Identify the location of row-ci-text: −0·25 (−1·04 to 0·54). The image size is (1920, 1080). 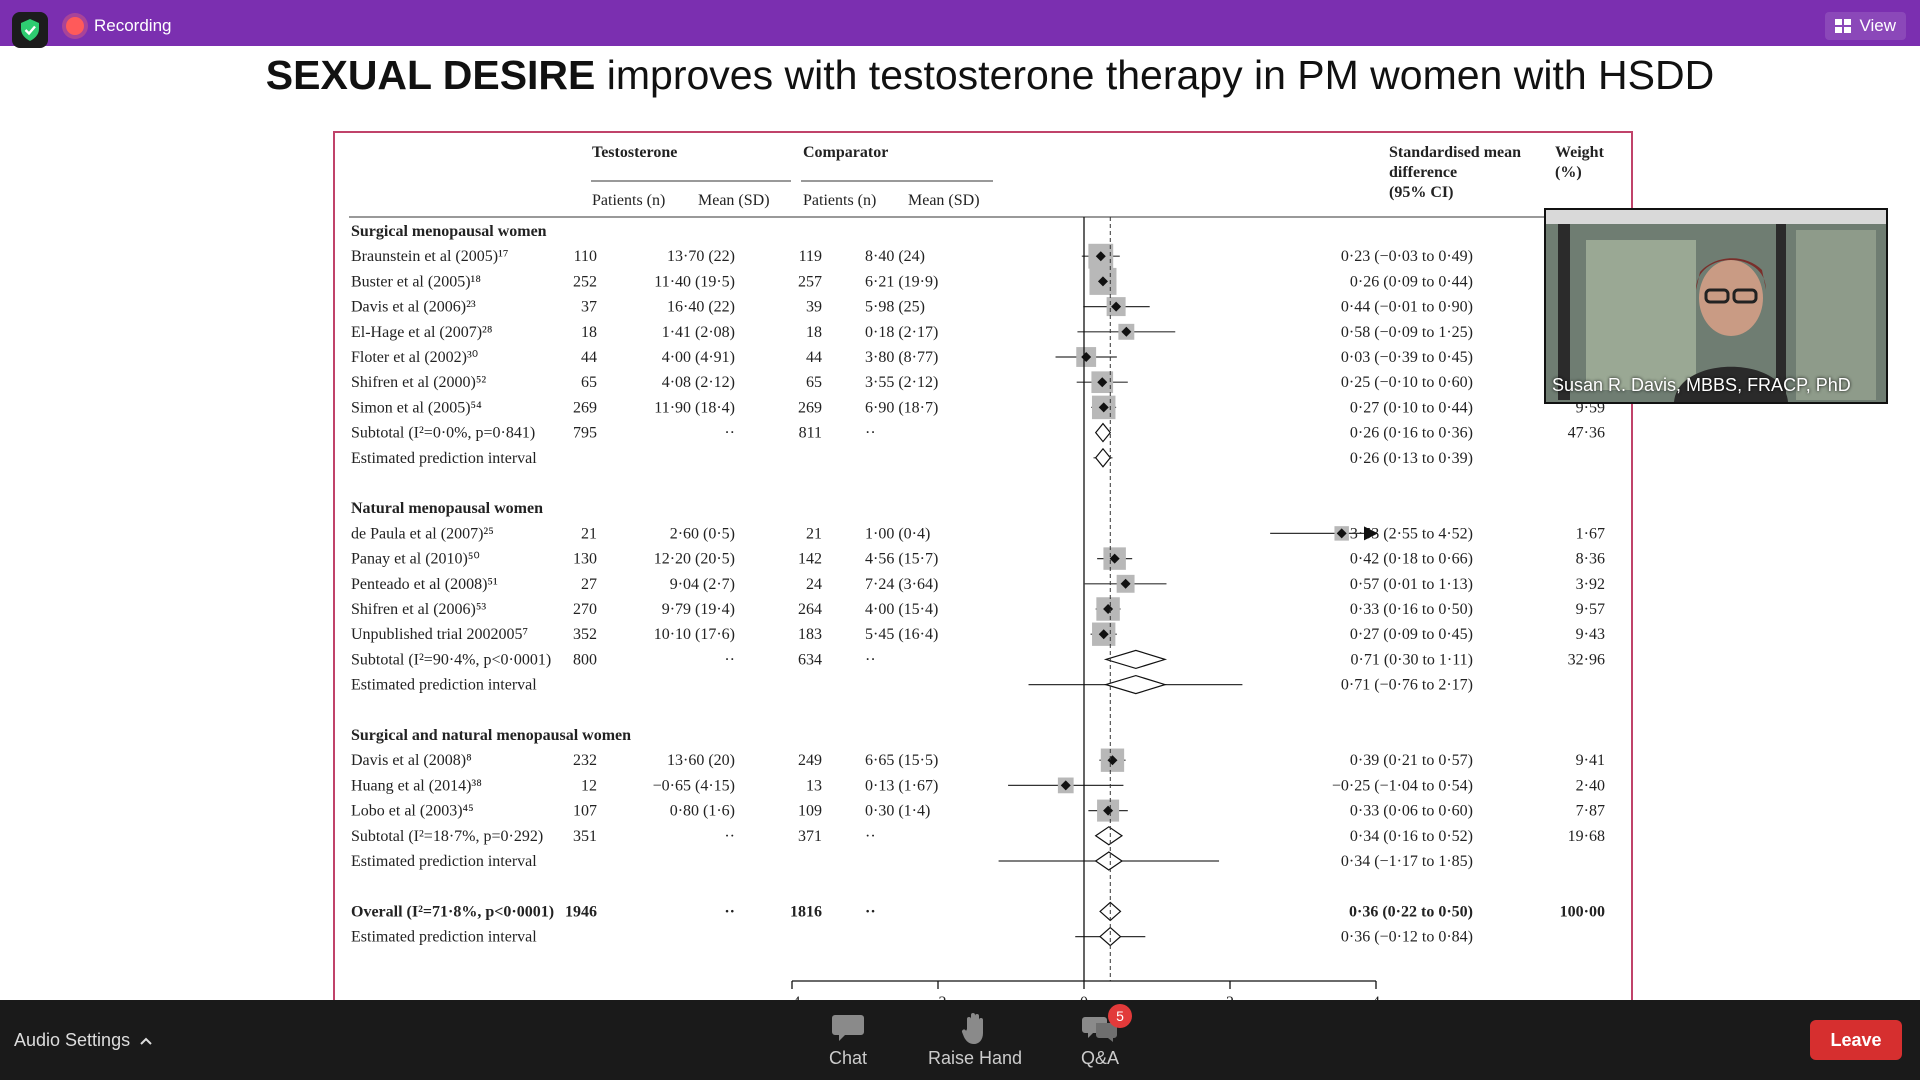
(1402, 785).